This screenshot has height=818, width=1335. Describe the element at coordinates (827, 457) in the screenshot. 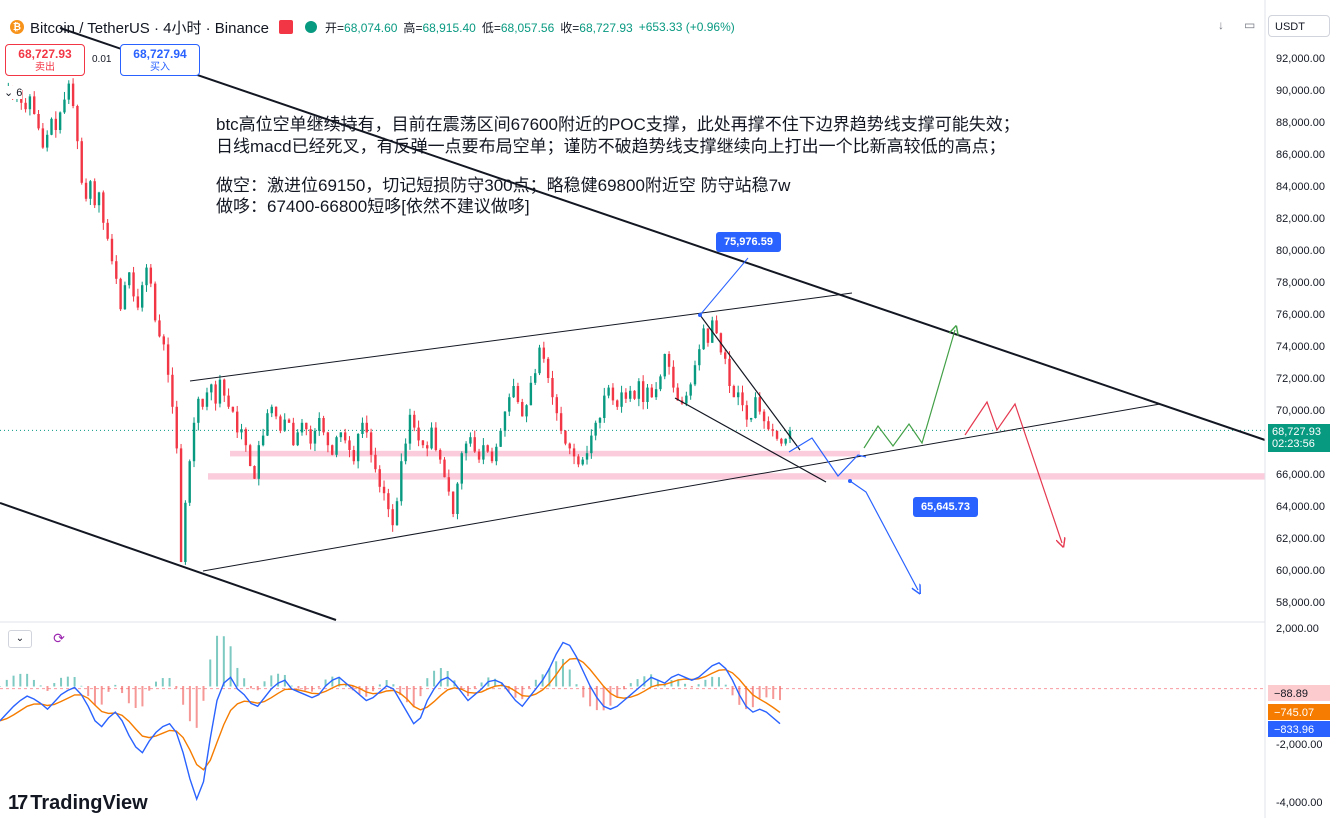

I see `blue-path-a` at that location.